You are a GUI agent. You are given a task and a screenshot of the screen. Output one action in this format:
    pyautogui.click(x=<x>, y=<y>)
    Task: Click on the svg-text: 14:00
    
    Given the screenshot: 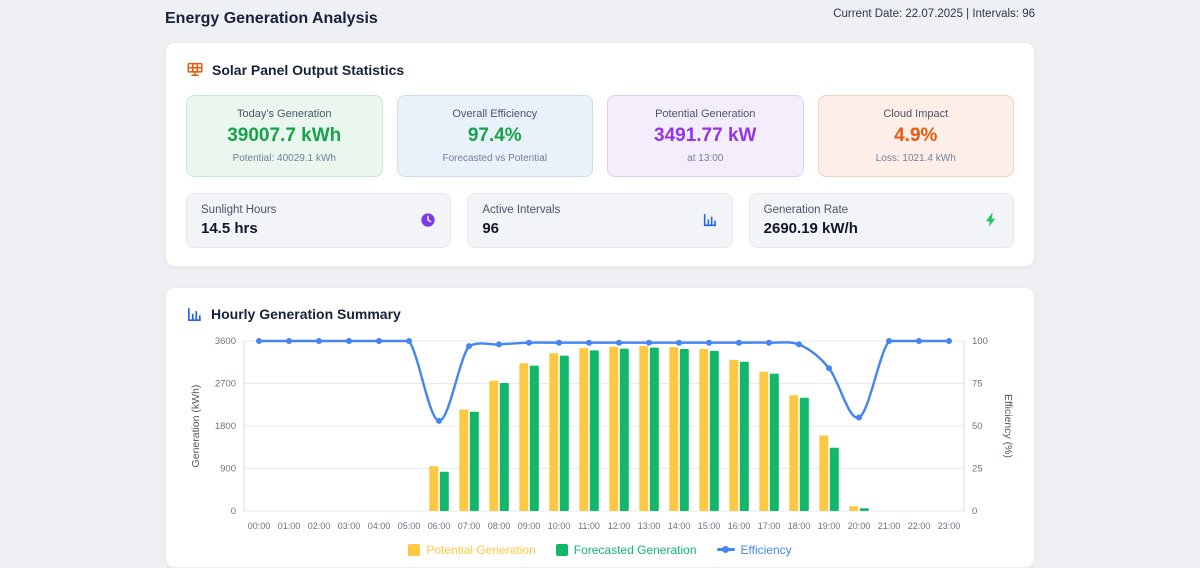 What is the action you would take?
    pyautogui.click(x=679, y=526)
    